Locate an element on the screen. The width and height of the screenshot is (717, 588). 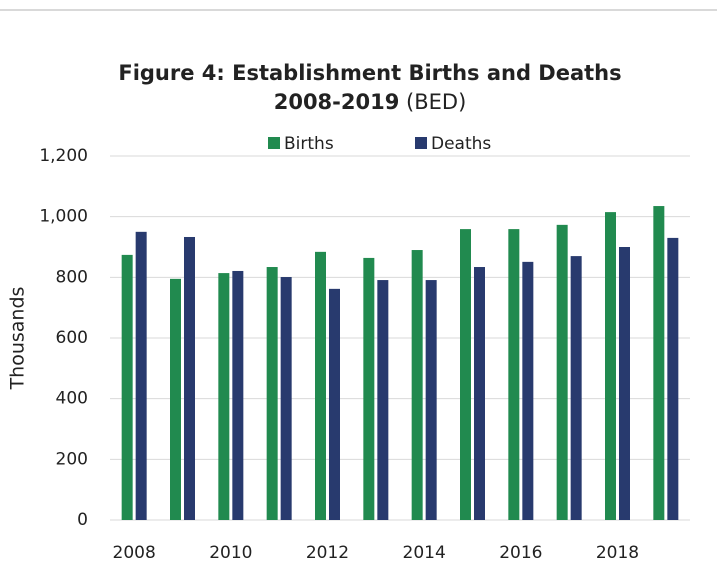
y-tick-label: 1,200 is located at coordinates (63, 156).